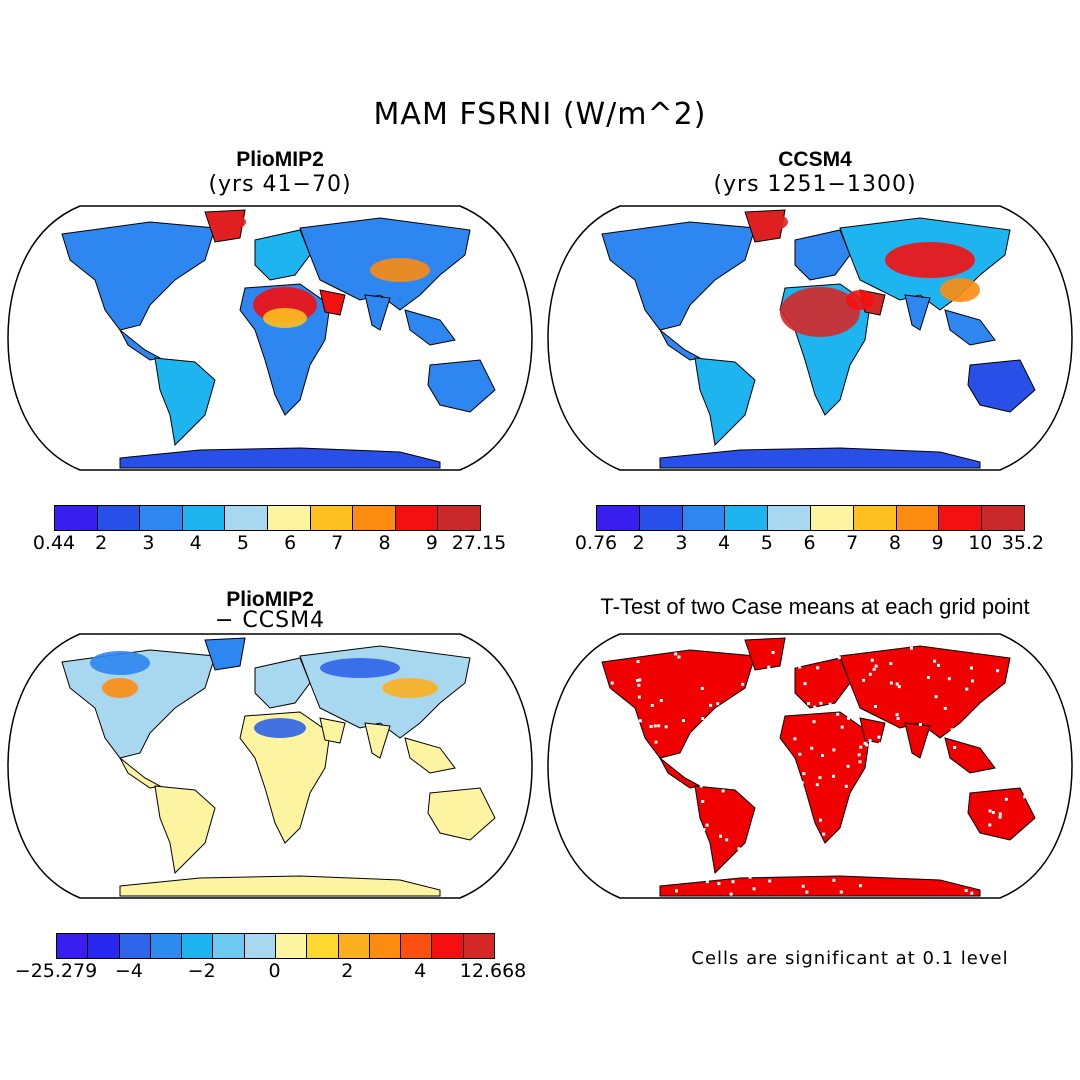 The width and height of the screenshot is (1080, 1080). I want to click on colorbar-diff, so click(275, 946).